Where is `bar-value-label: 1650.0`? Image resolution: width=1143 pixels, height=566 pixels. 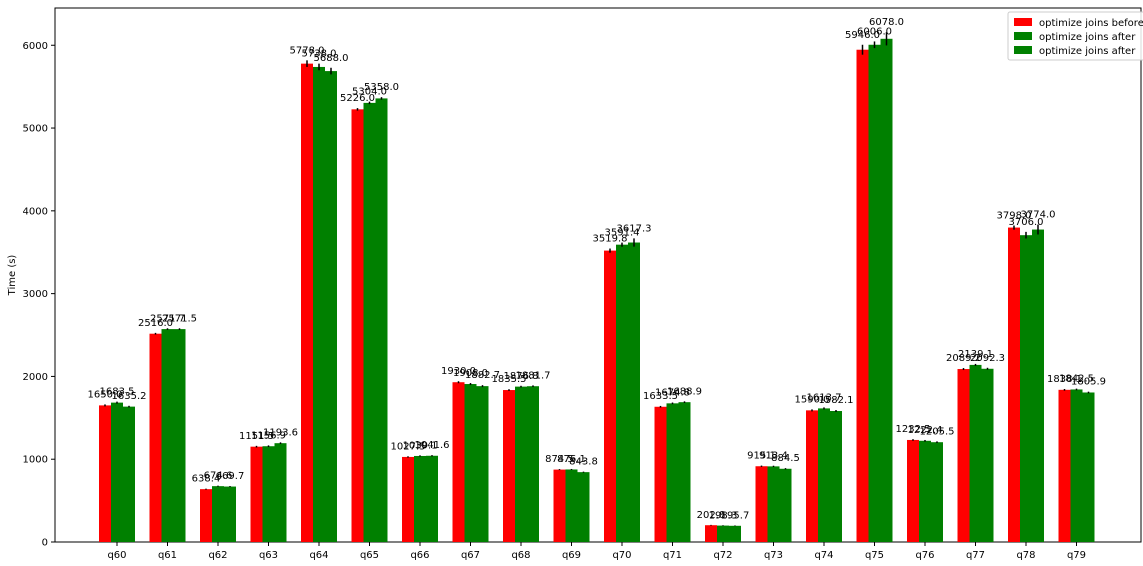
bar-value-label: 1650.0 is located at coordinates (105, 394).